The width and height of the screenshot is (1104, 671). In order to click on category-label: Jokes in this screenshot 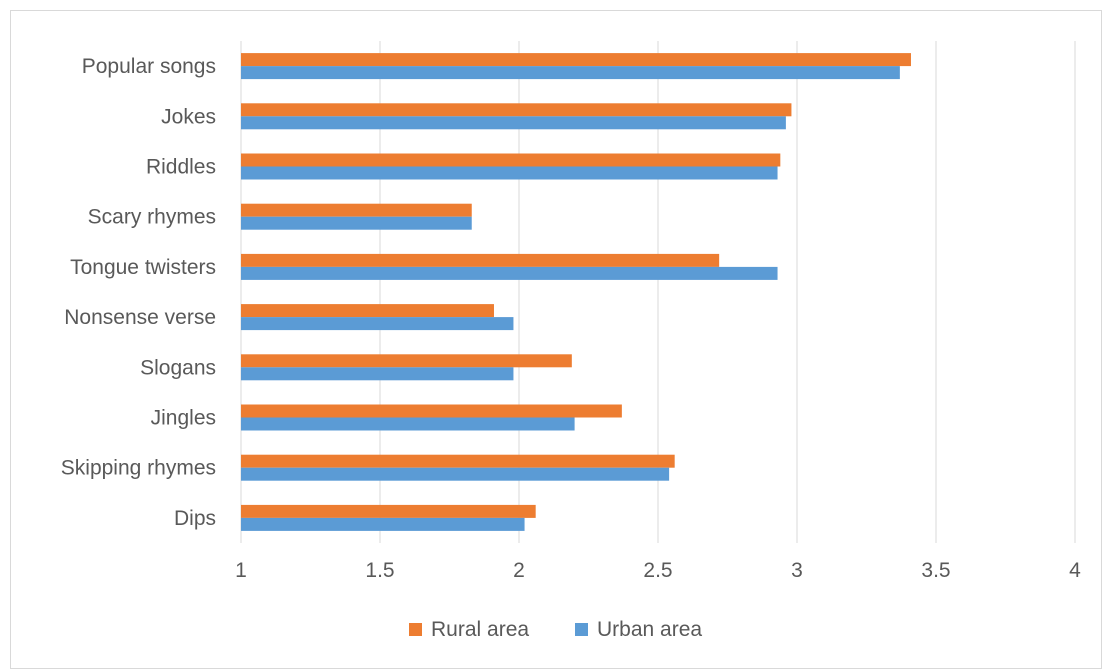, I will do `click(188, 116)`.